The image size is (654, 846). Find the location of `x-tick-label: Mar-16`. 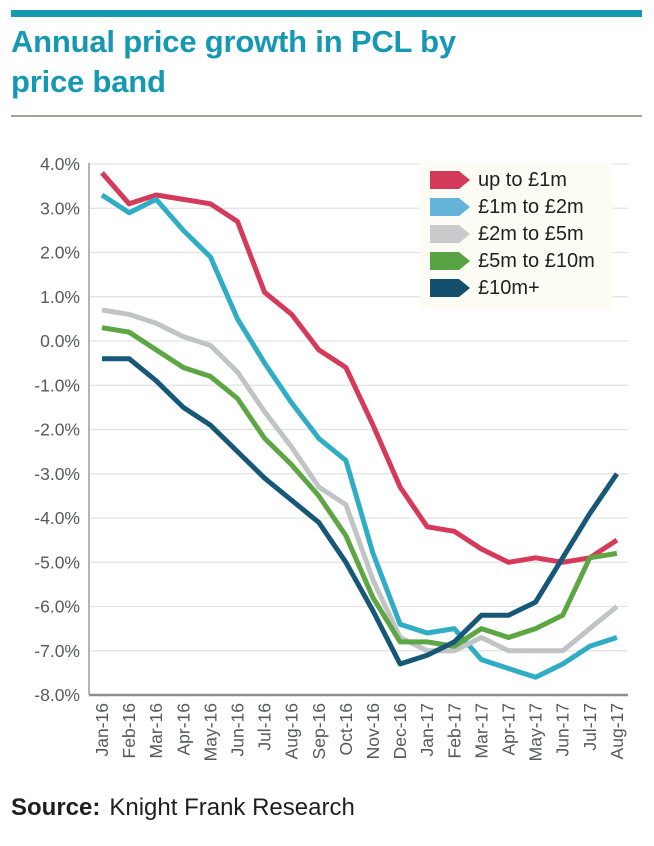

x-tick-label: Mar-16 is located at coordinates (156, 730).